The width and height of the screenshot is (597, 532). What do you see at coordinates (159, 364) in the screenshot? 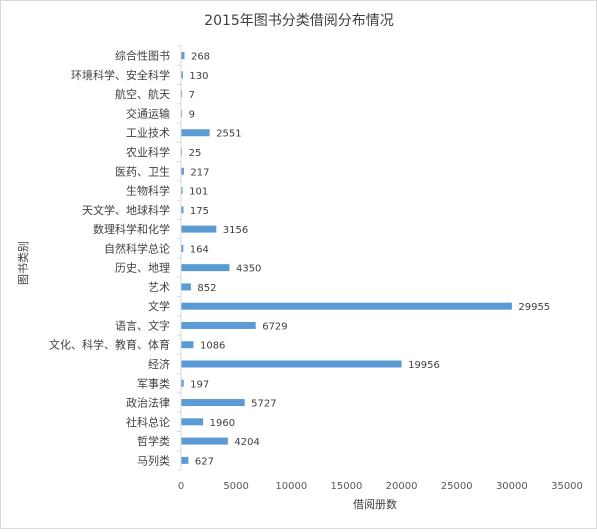
I see `category-label: 经济` at bounding box center [159, 364].